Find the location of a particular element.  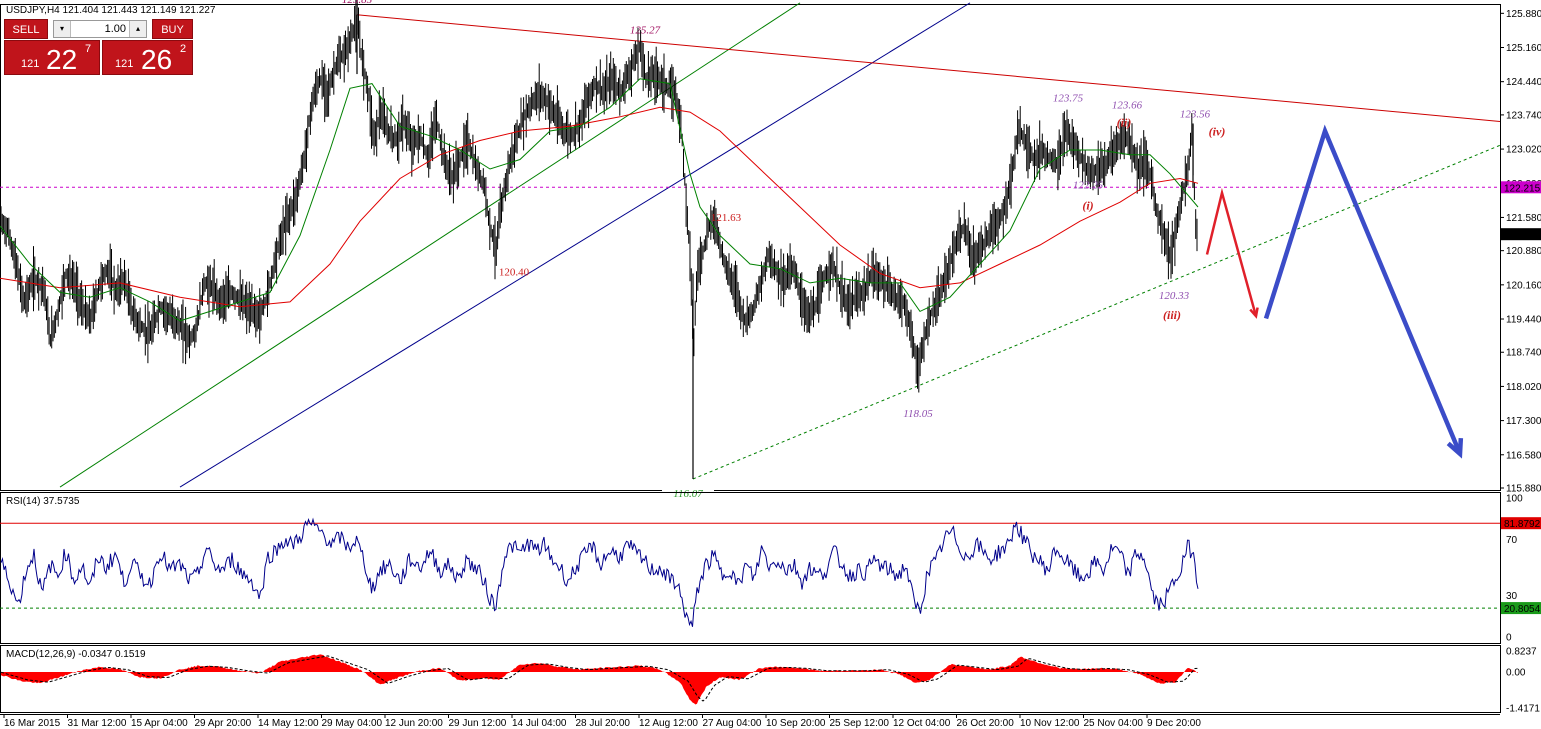

forecast-blue-arrow-head is located at coordinates (1455, 448).